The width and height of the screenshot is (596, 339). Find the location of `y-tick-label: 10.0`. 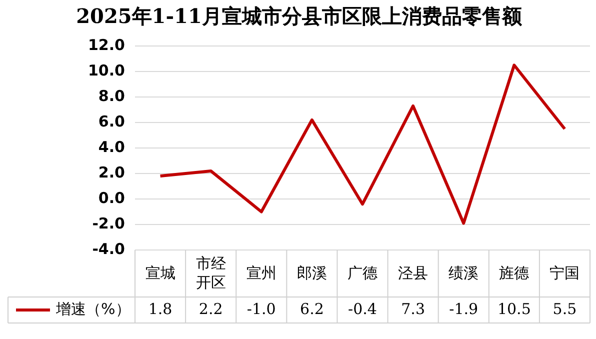

y-tick-label: 10.0 is located at coordinates (106, 70).